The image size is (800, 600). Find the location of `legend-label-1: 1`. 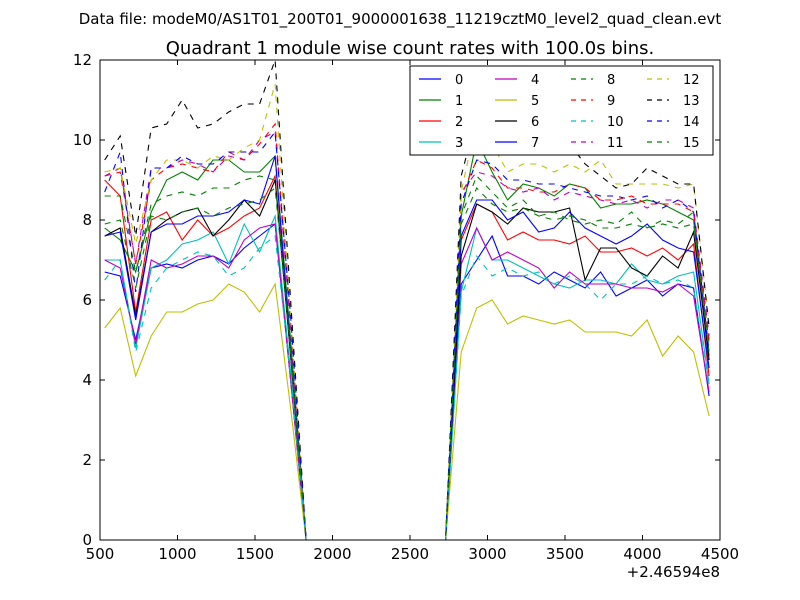

legend-label-1: 1 is located at coordinates (459, 101).